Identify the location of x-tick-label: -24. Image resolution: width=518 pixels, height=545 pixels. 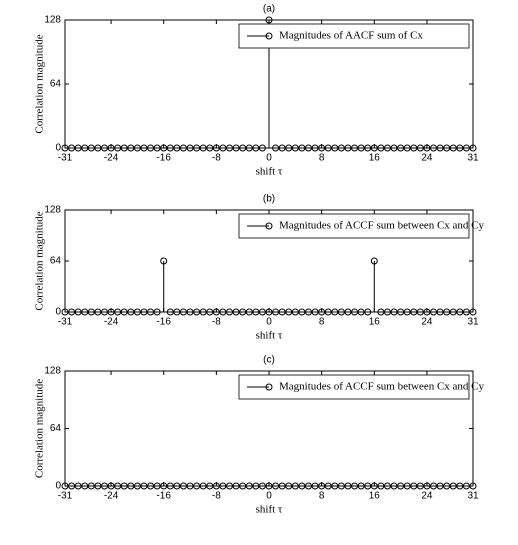
(111, 496).